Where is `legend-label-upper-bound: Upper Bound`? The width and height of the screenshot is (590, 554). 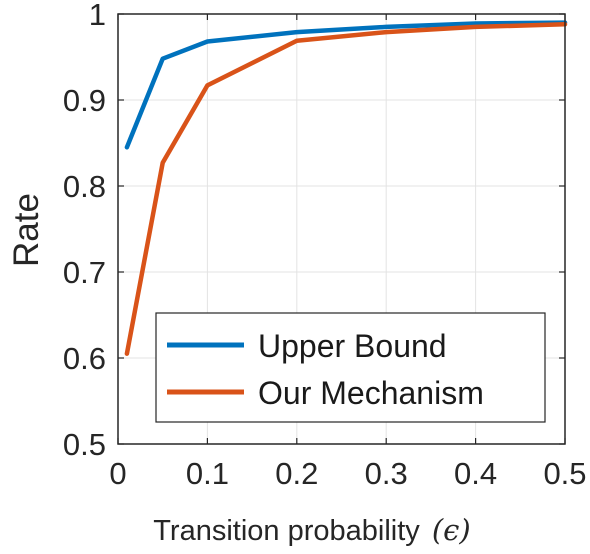 legend-label-upper-bound: Upper Bound is located at coordinates (352, 346).